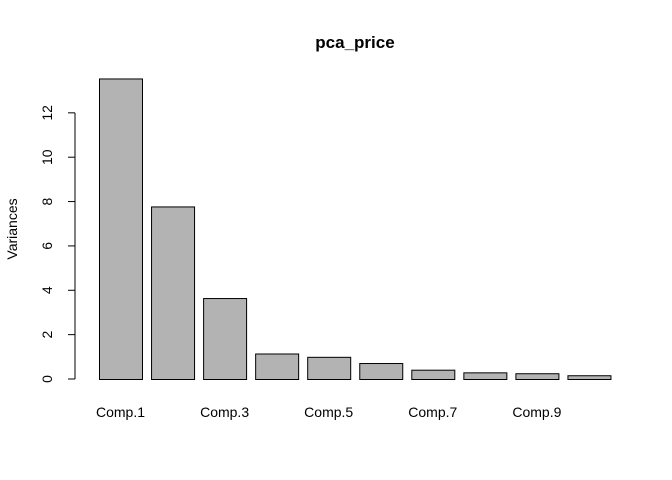 This screenshot has width=672, height=480. Describe the element at coordinates (47, 246) in the screenshot. I see `y-tick-label: 6` at that location.